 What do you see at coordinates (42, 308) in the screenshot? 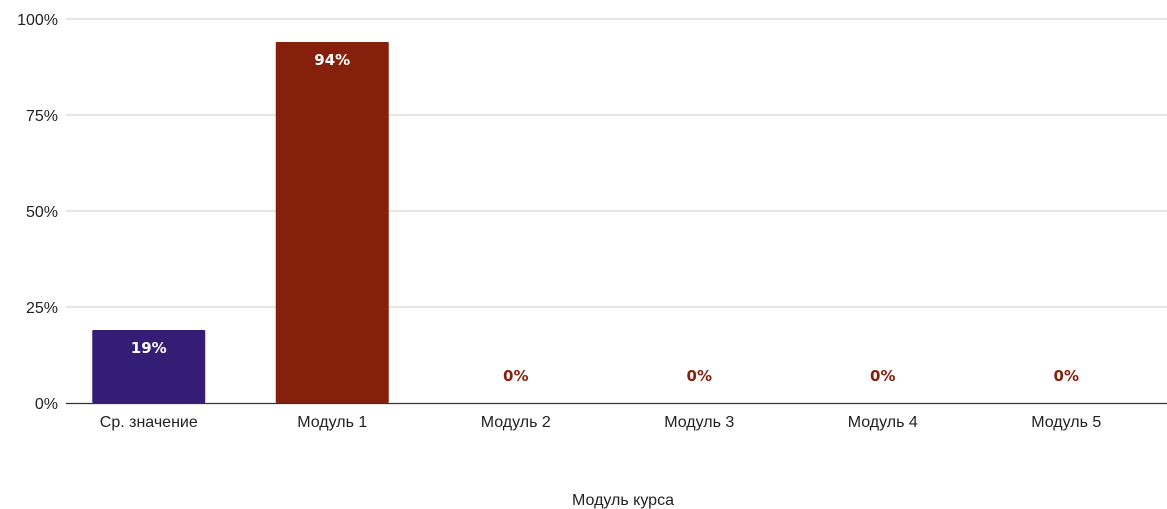
I see `y-tick-label: 25%` at bounding box center [42, 308].